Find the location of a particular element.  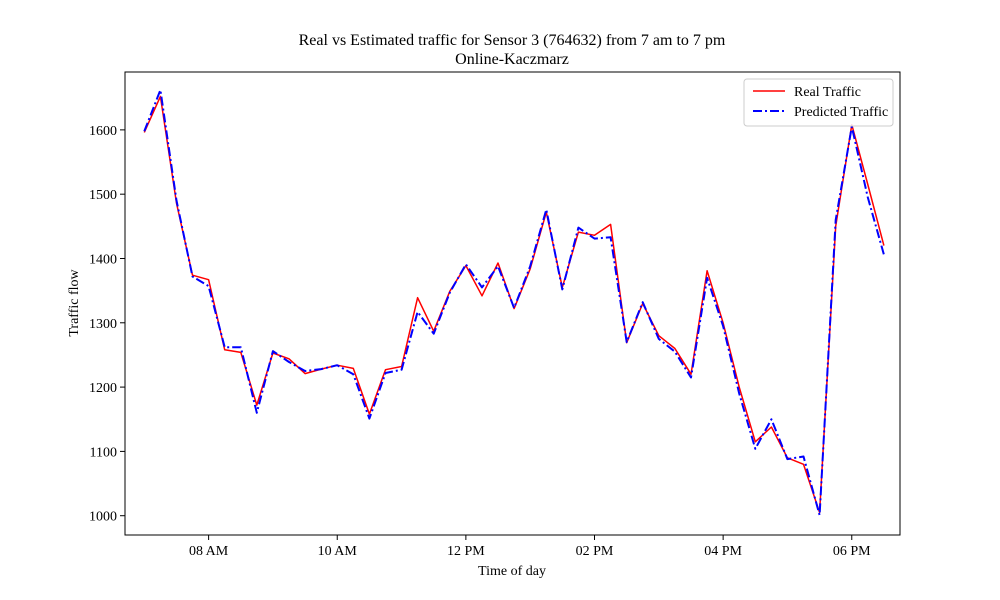

x-tick-label: 06 PM is located at coordinates (852, 551).